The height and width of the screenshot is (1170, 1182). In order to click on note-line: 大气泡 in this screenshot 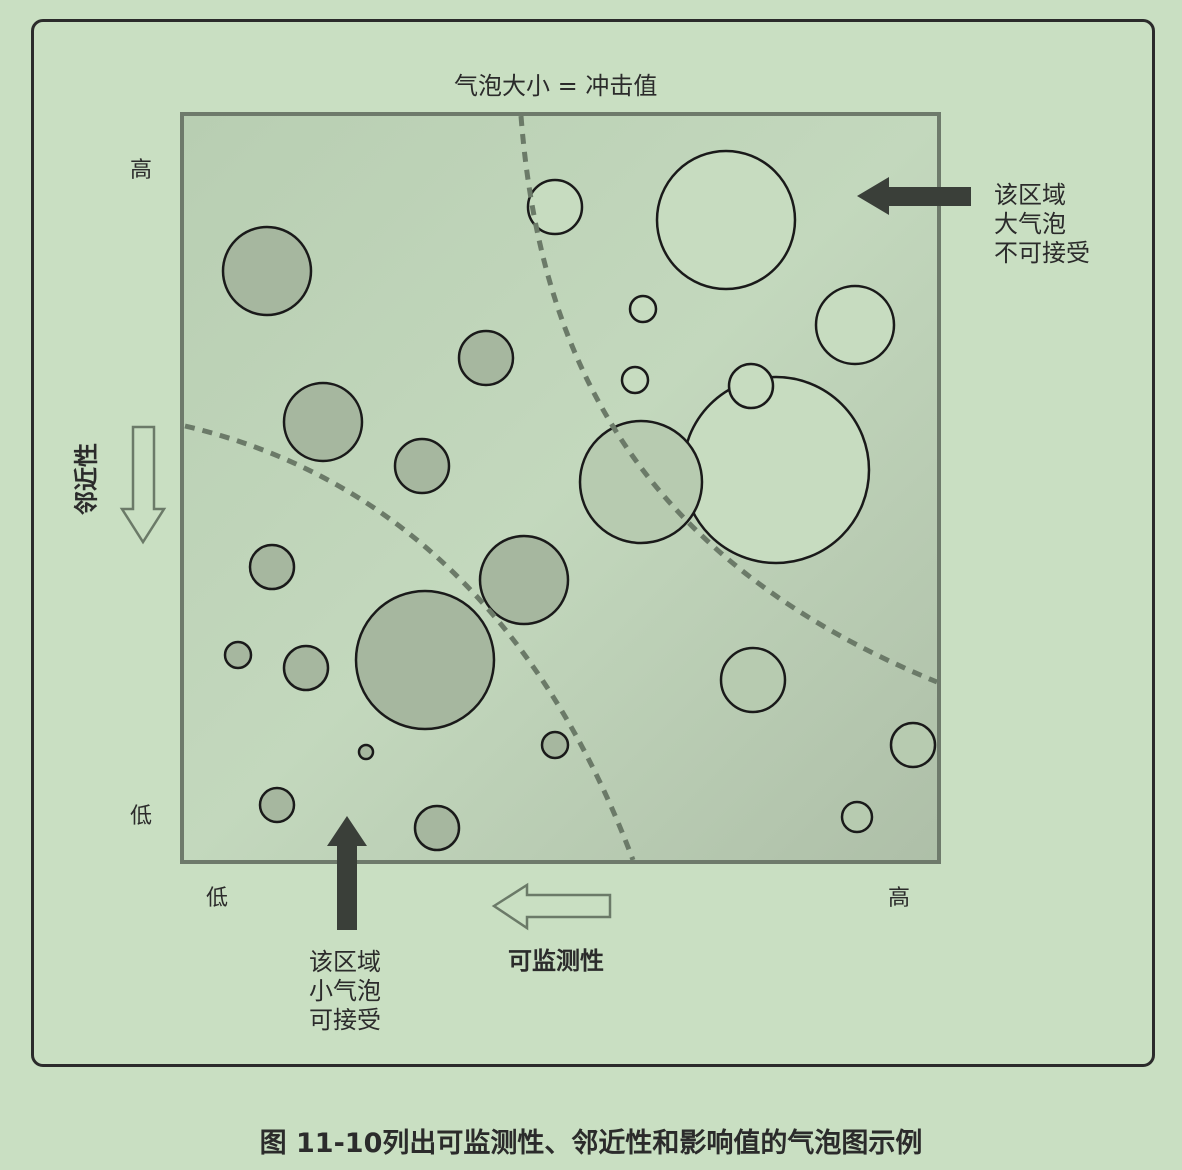, I will do `click(1030, 224)`.